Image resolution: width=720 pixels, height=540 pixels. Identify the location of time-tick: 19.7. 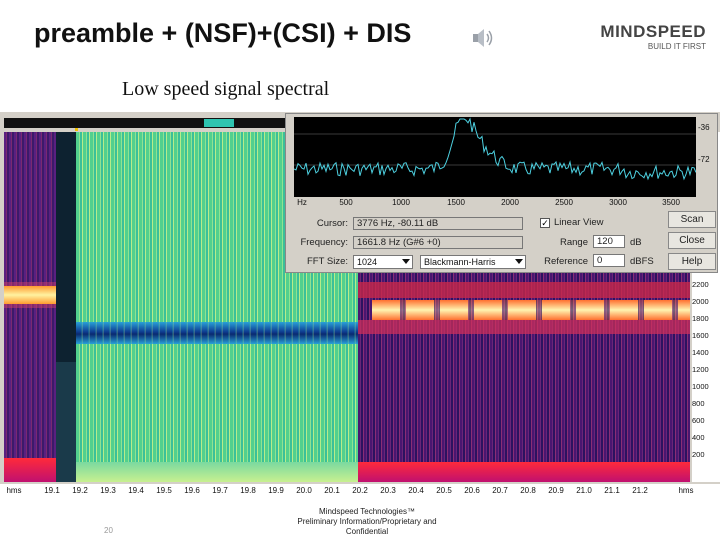
(220, 490).